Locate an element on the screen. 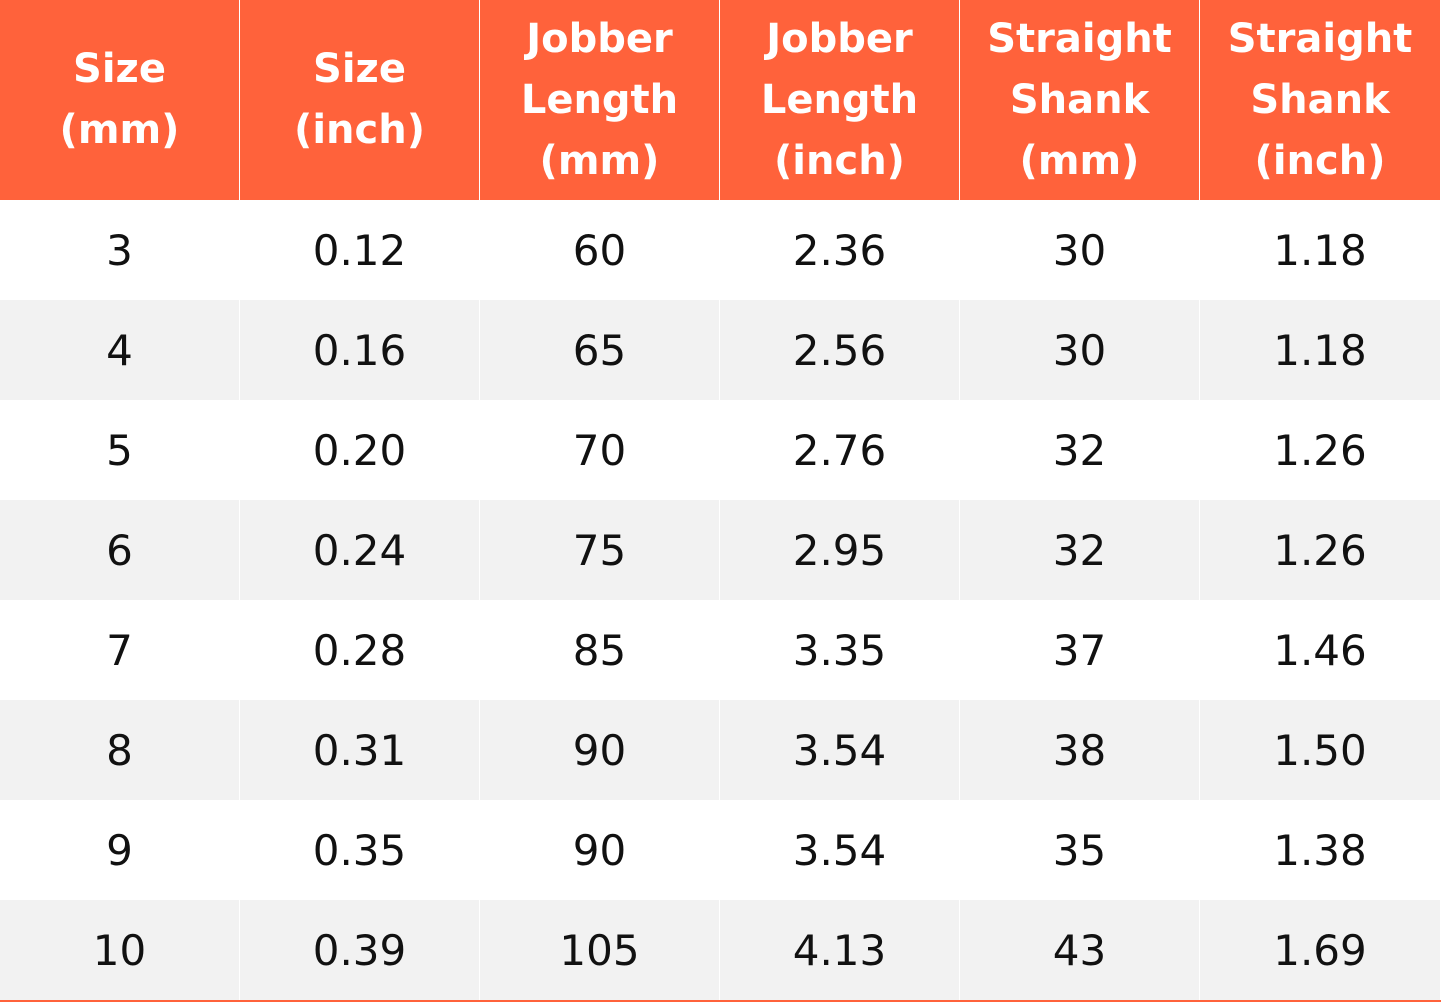  table-cell: 10 is located at coordinates (120, 950).